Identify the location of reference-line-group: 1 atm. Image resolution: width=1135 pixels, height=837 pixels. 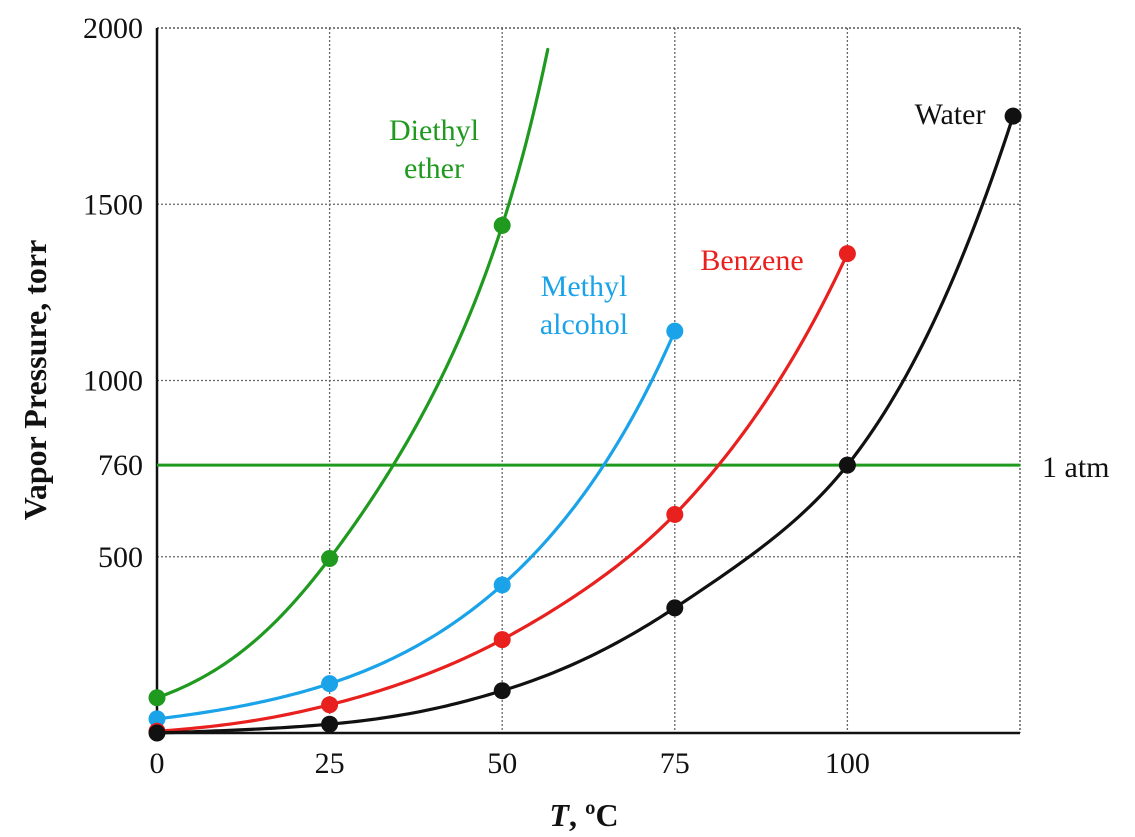
(633, 467).